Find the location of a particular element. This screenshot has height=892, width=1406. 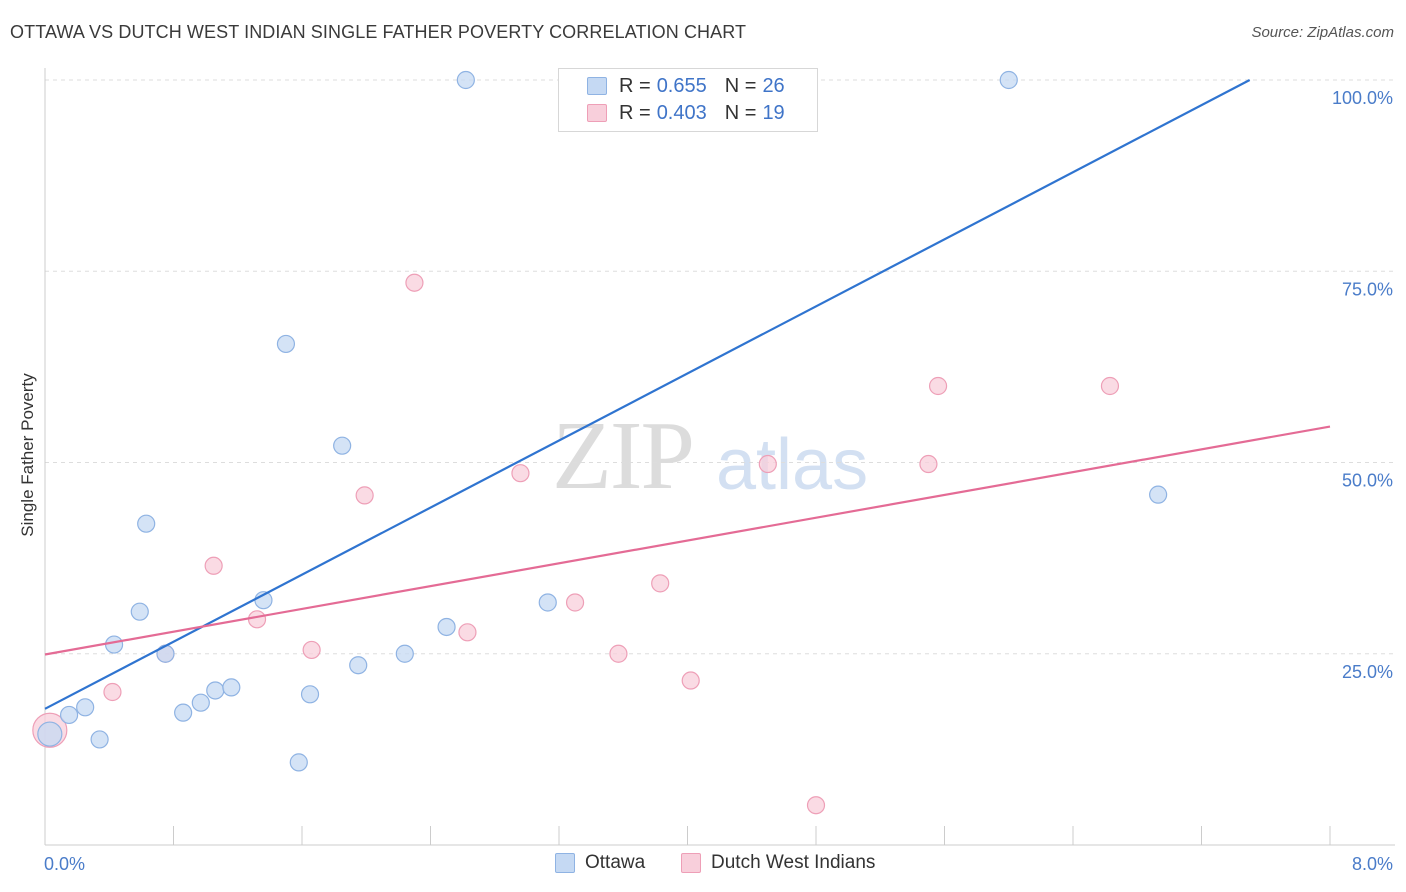

dutch-r-value: 0.403 is located at coordinates (681, 112).